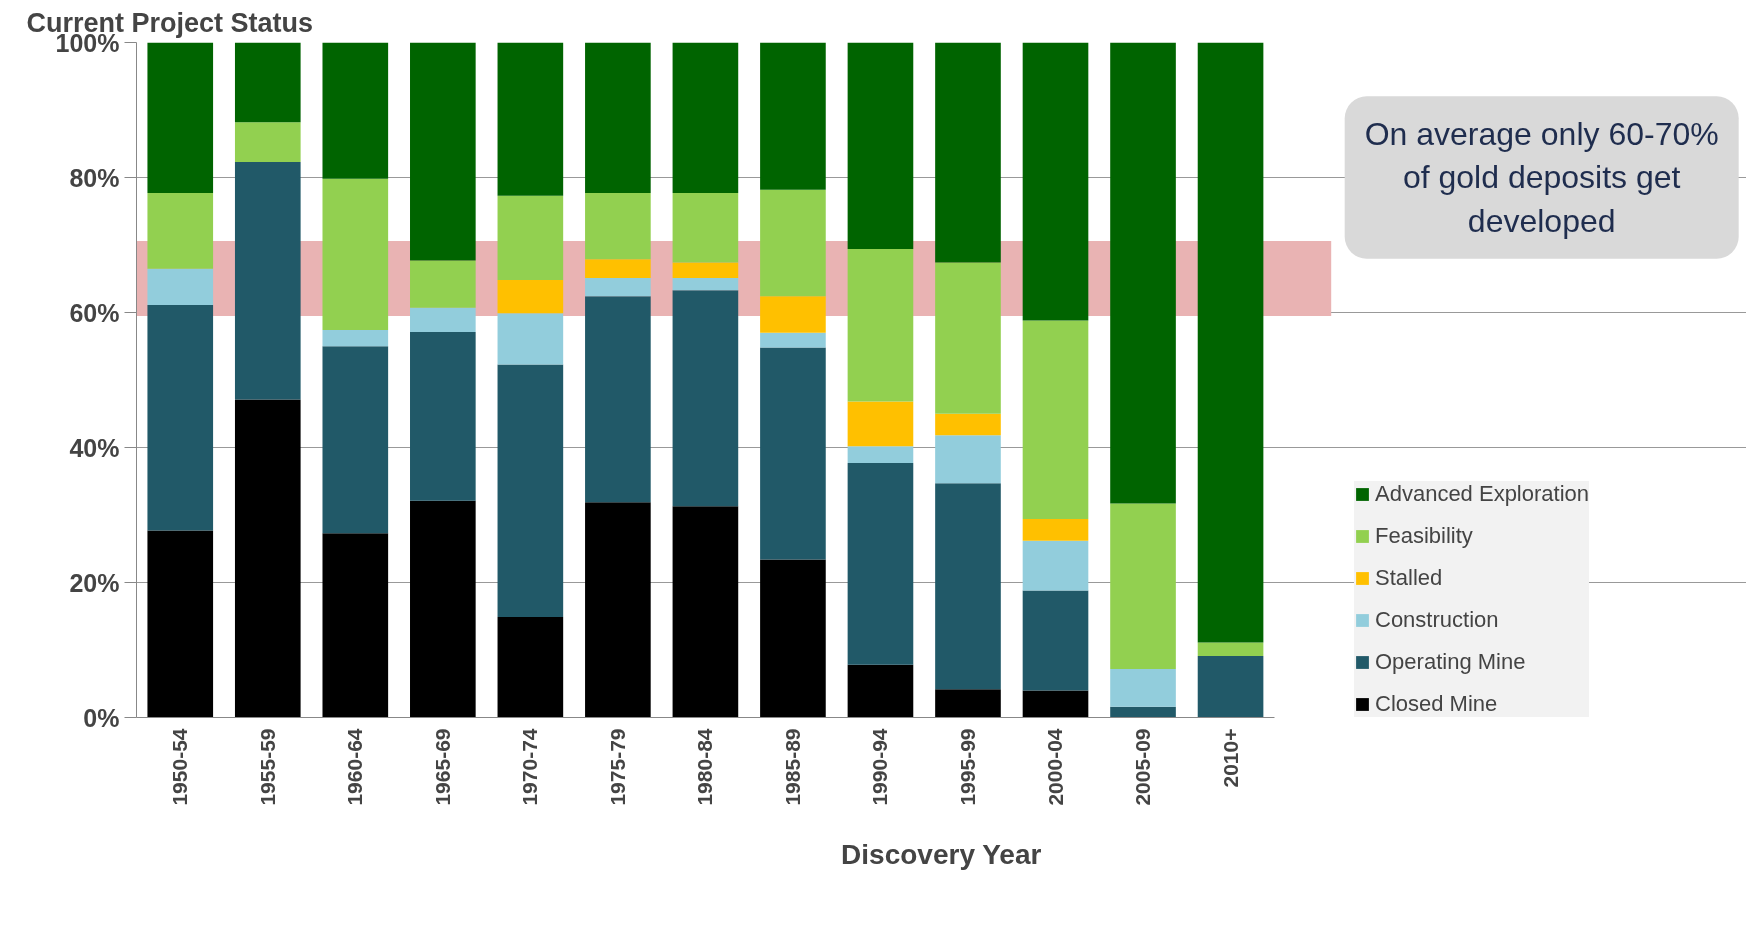 This screenshot has width=1758, height=934. I want to click on legend-label: Operating Mine, so click(1450, 662).